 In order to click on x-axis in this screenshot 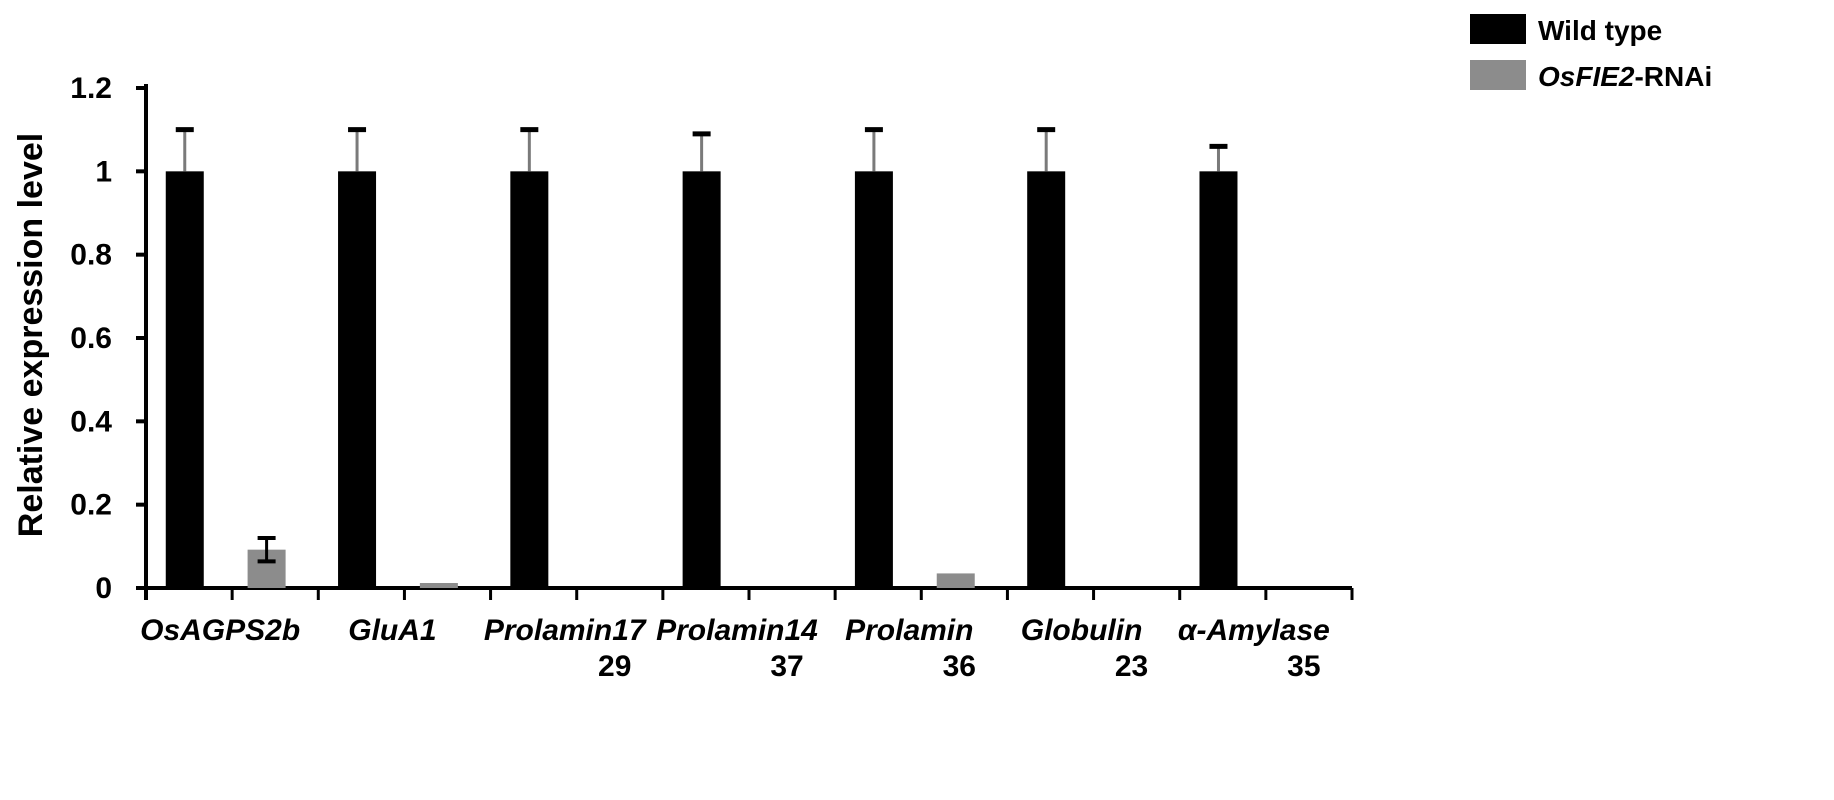, I will do `click(749, 593)`.